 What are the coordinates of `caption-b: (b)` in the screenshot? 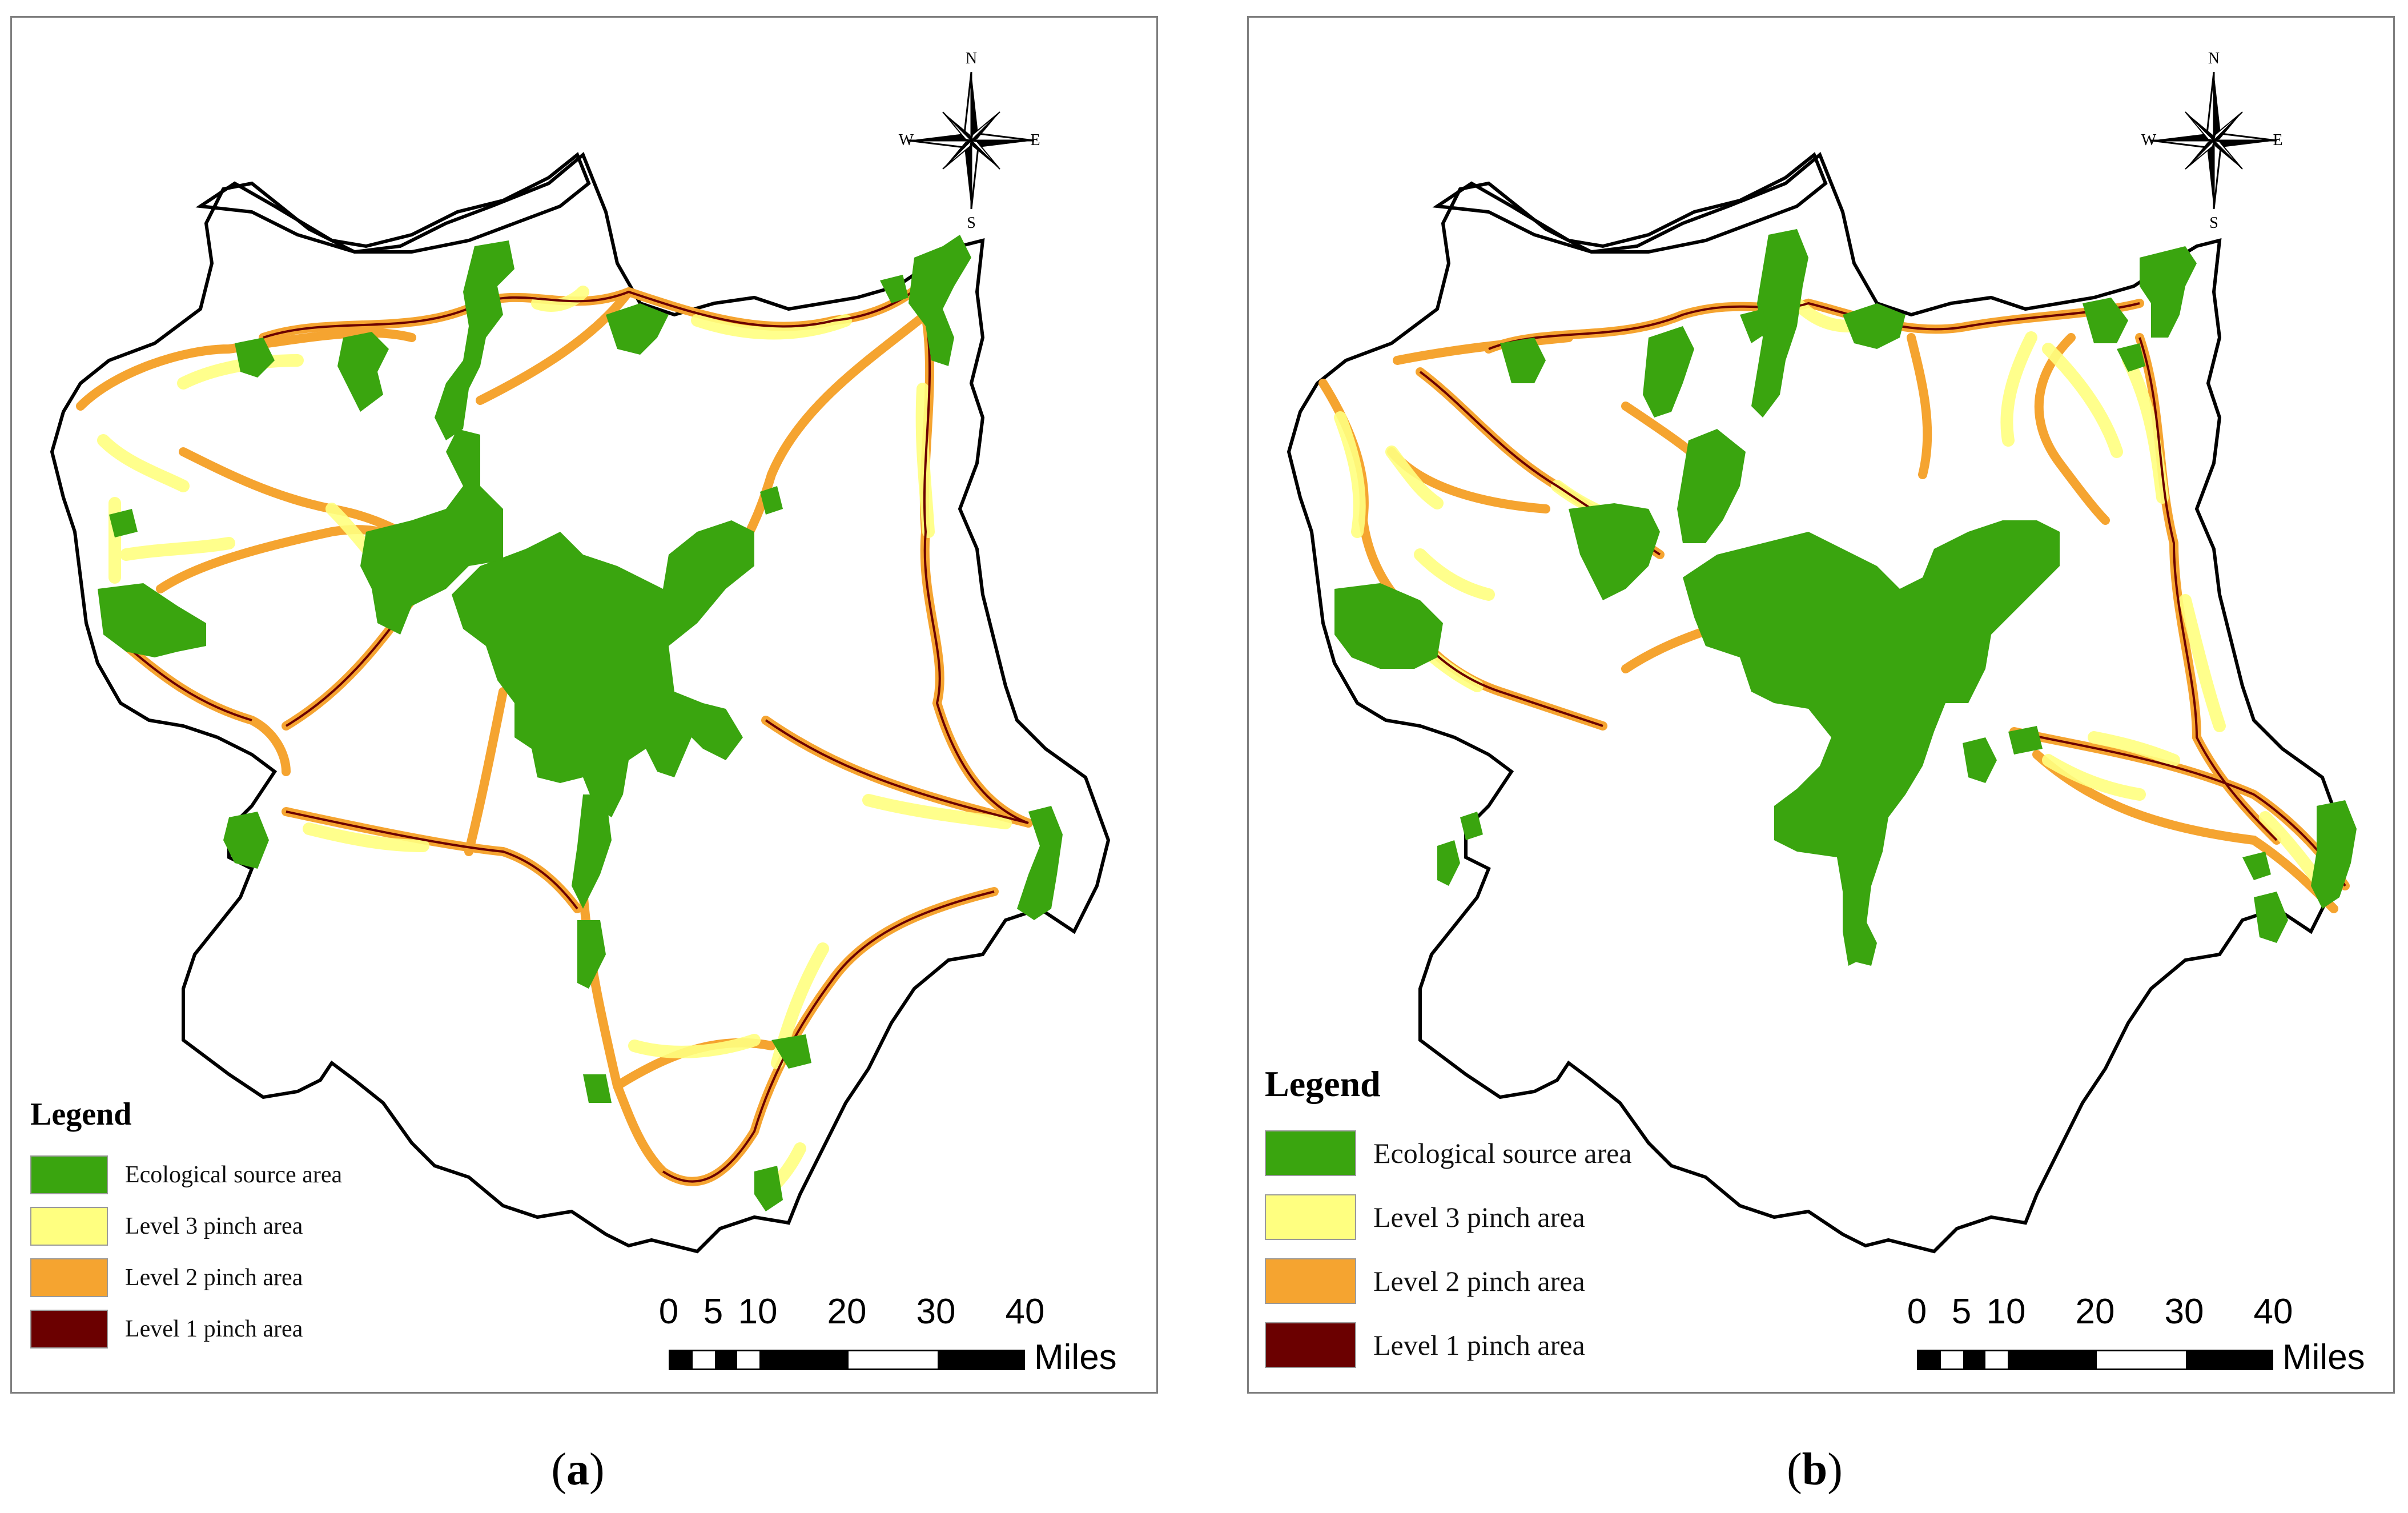 It's located at (1815, 1469).